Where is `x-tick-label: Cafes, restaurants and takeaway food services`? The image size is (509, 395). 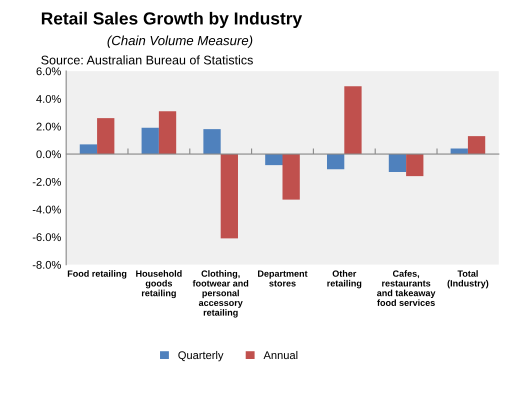 x-tick-label: Cafes, restaurants and takeaway food services is located at coordinates (406, 288).